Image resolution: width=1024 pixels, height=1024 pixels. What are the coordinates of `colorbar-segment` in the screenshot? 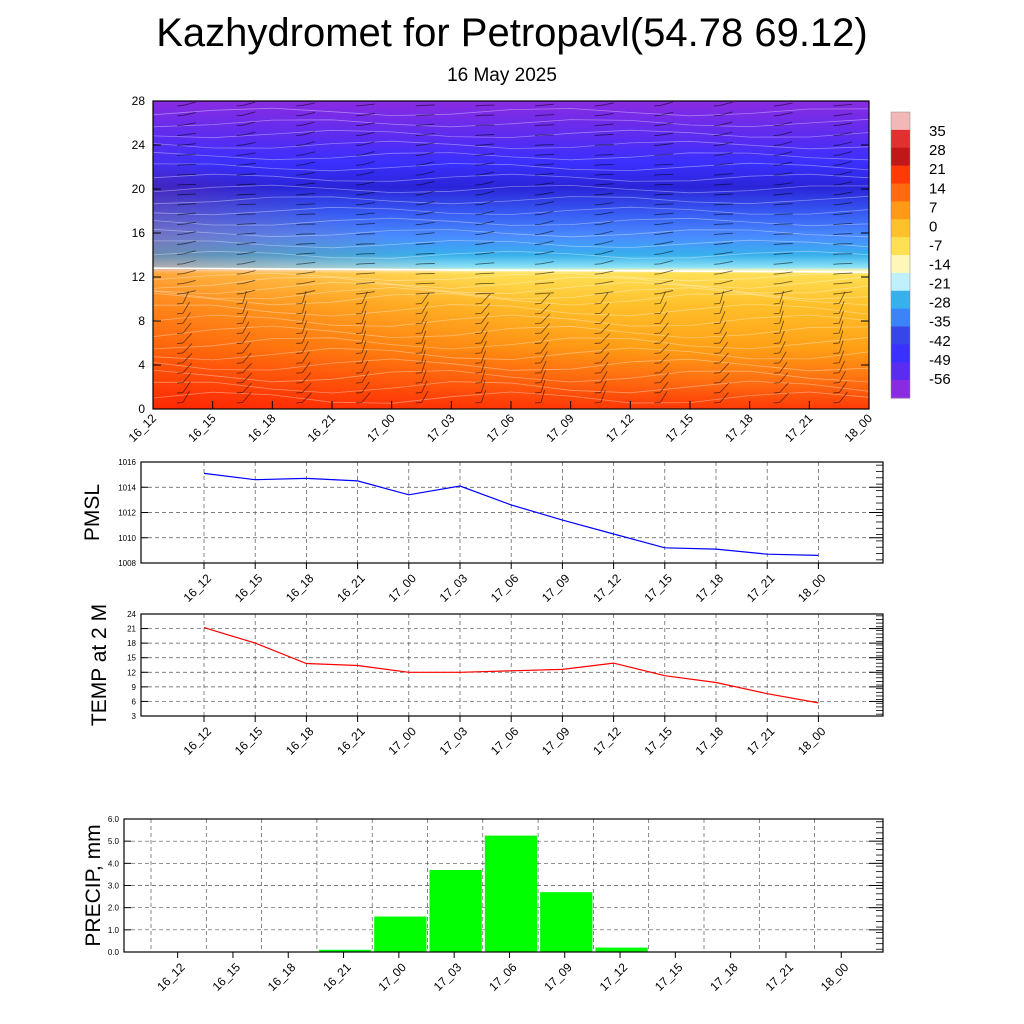 It's located at (900, 174).